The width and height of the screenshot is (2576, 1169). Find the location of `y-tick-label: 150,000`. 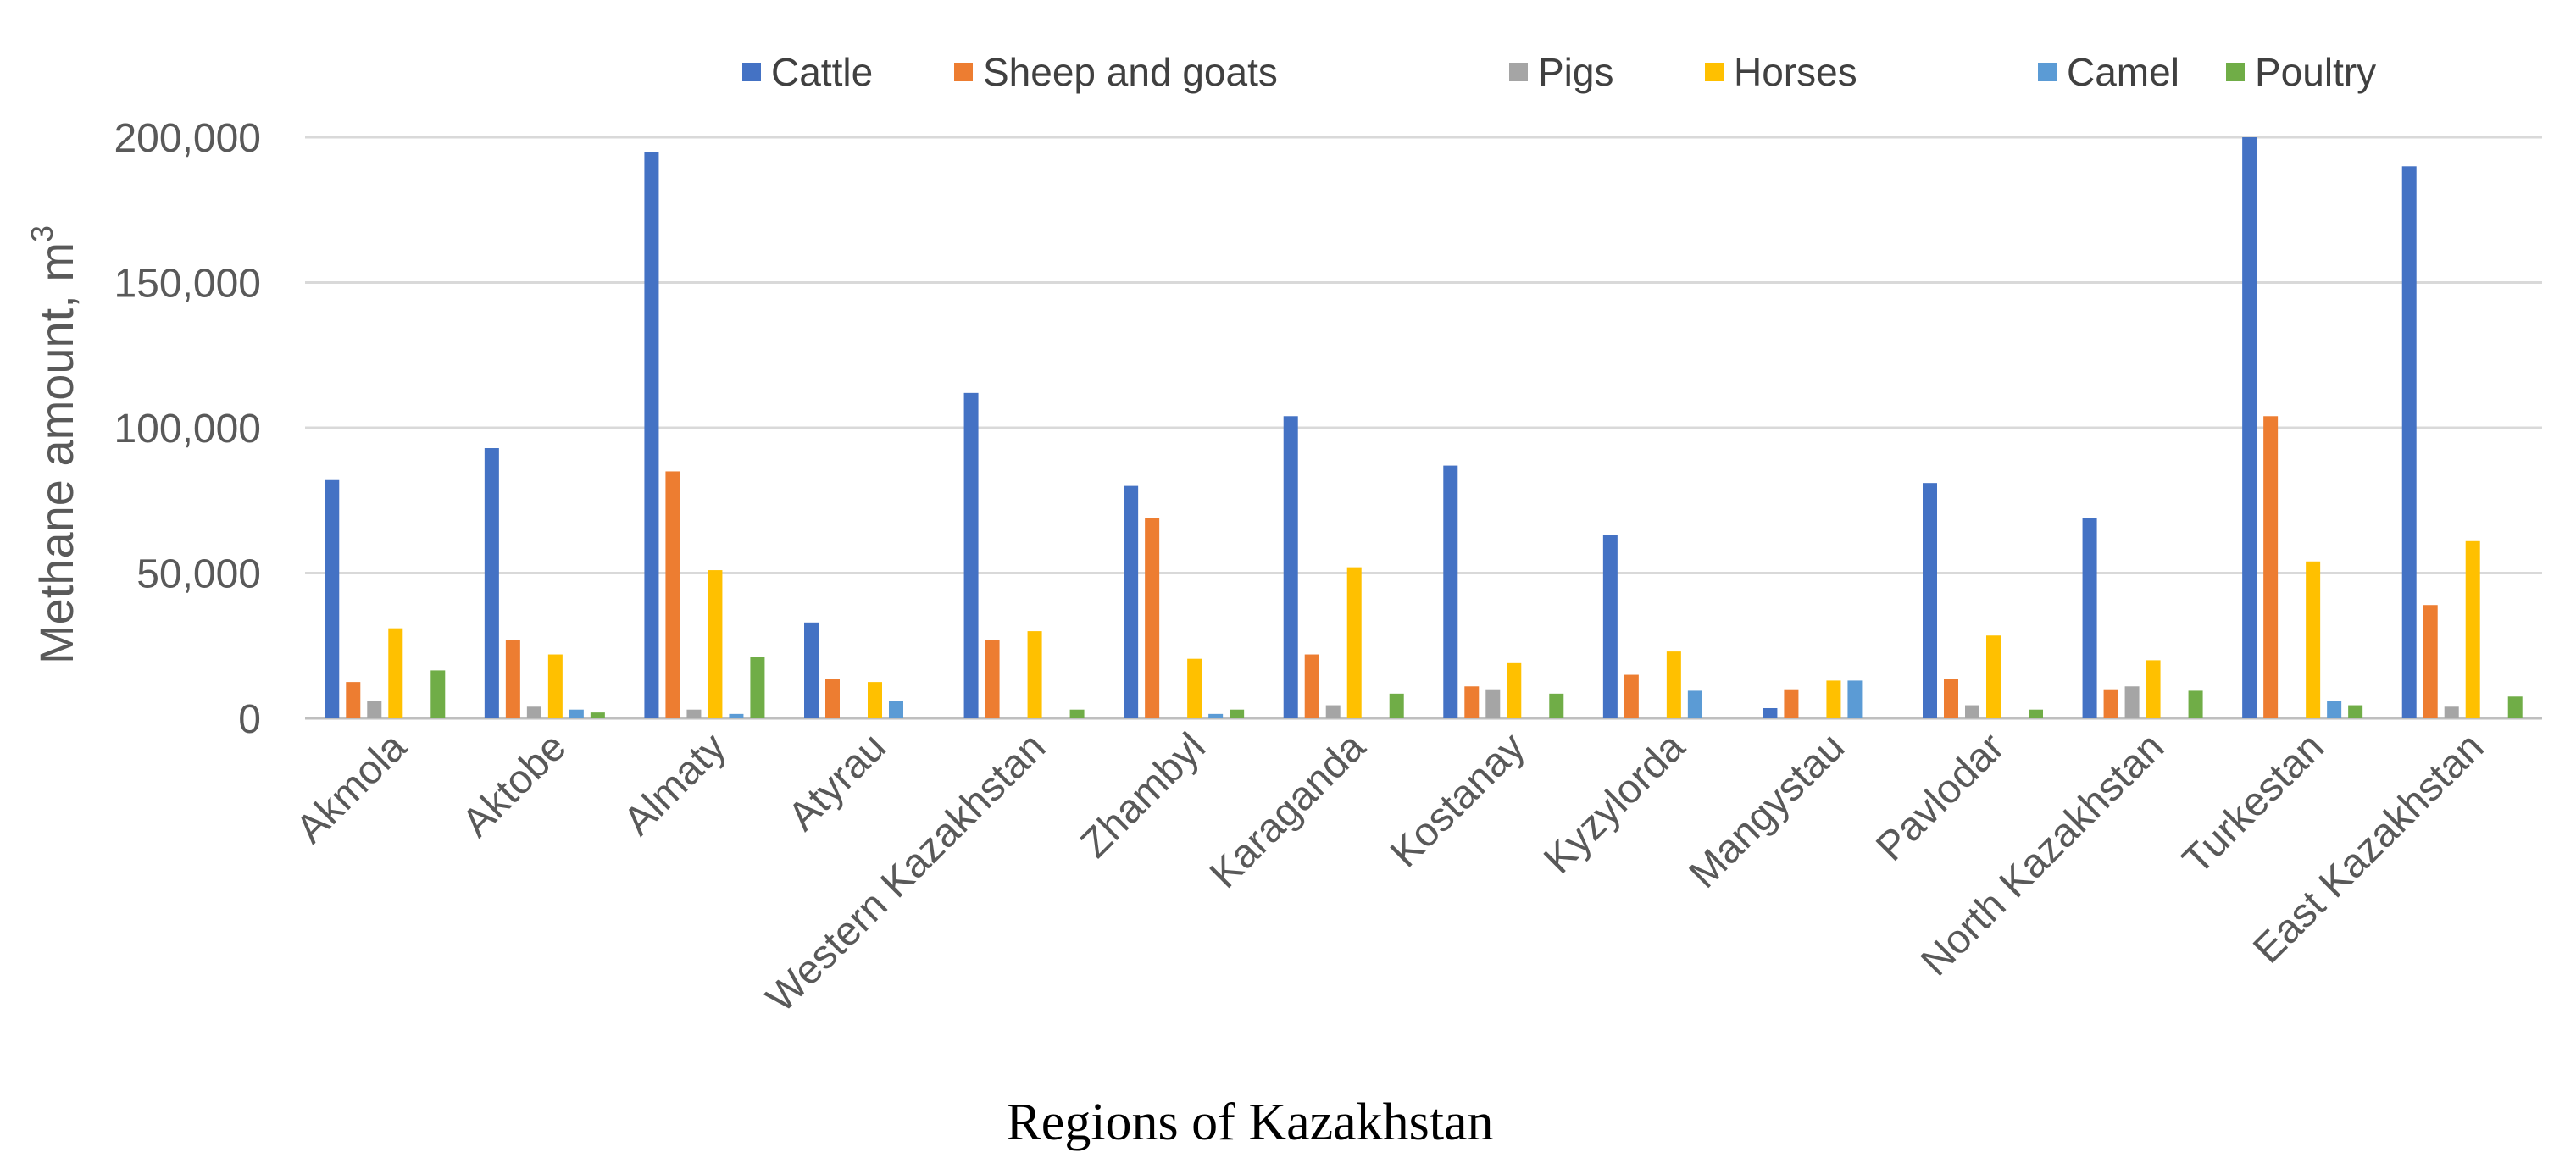

y-tick-label: 150,000 is located at coordinates (187, 284).